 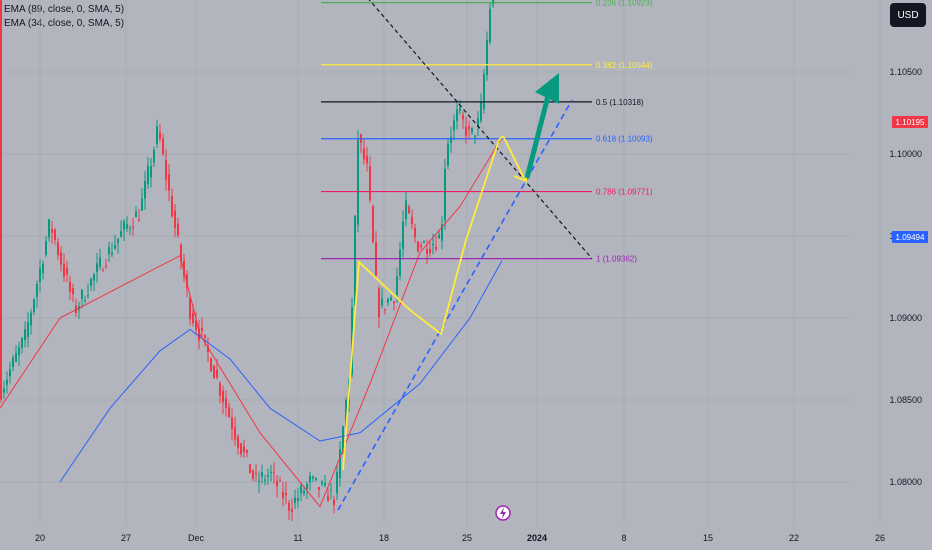 What do you see at coordinates (196, 538) in the screenshot?
I see `x-tick-label: Dec` at bounding box center [196, 538].